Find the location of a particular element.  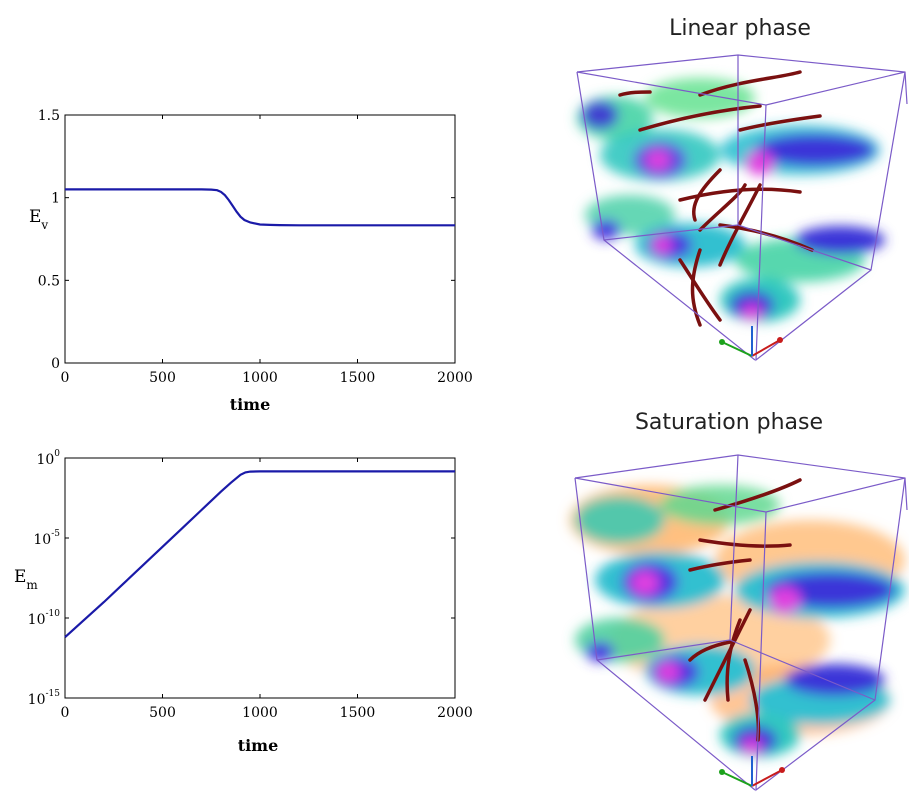

em-y-tick-label: 10⁻¹⁵ is located at coordinates (44, 698).